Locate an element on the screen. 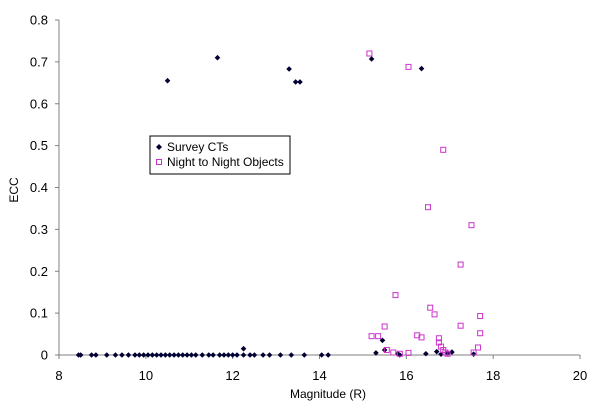  legend: Survey CTs Night to Night Objects is located at coordinates (220, 155).